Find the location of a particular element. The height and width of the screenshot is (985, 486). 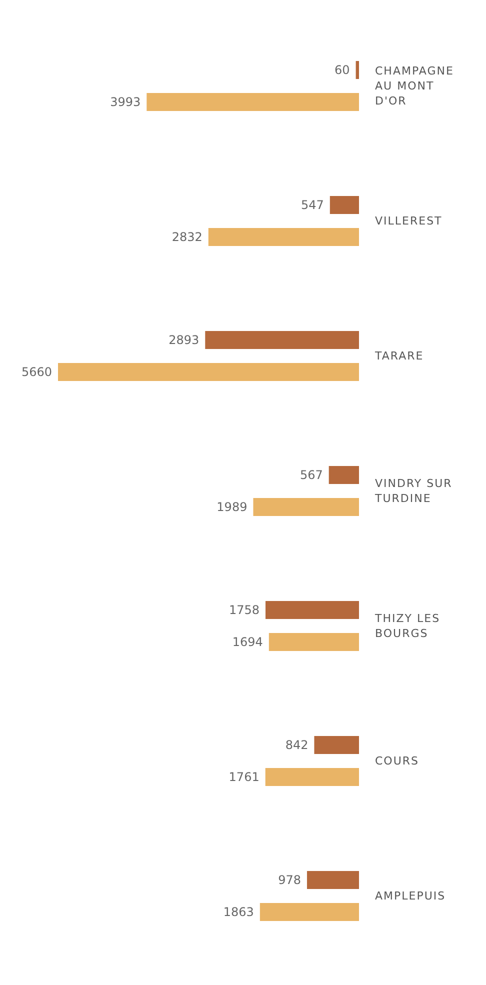

y-tick-label: CHAMPAGNE AU MONT D'OR is located at coordinates (414, 86).